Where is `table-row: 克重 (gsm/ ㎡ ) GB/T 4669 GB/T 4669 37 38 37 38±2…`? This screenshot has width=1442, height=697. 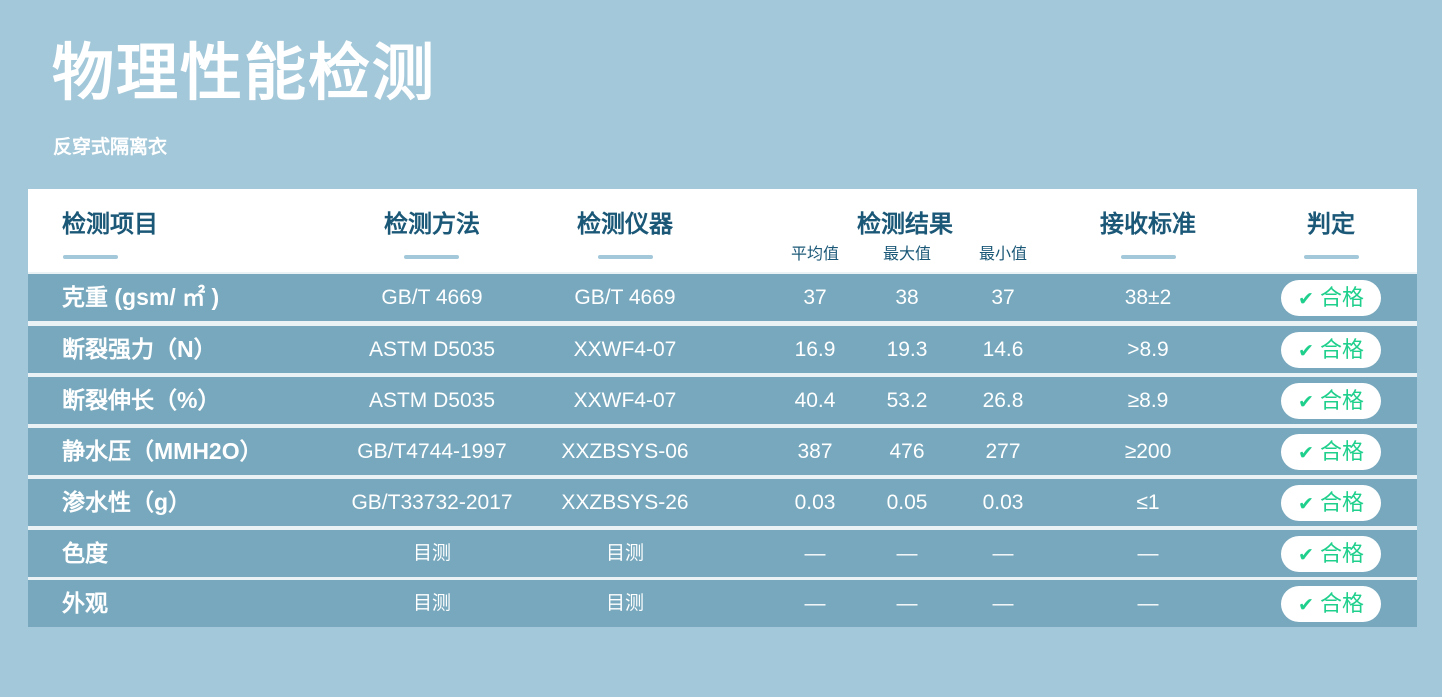 table-row: 克重 (gsm/ ㎡ ) GB/T 4669 GB/T 4669 37 38 37 38±2… is located at coordinates (722, 297).